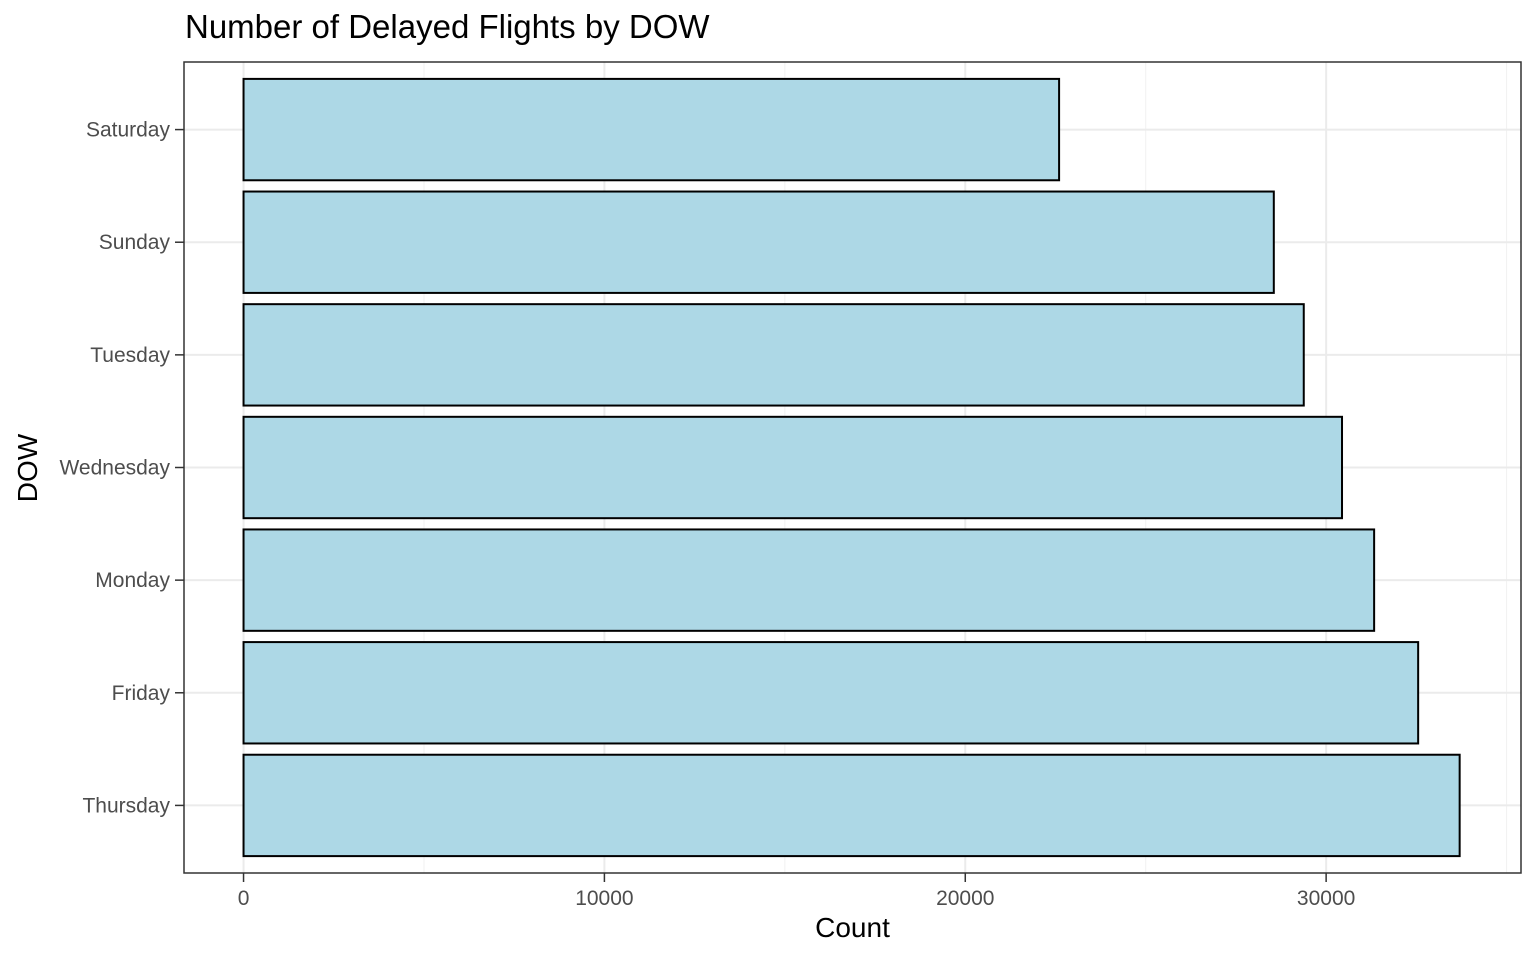 Image resolution: width=1536 pixels, height=960 pixels. Describe the element at coordinates (965, 898) in the screenshot. I see `x-tick-label: 20000` at that location.